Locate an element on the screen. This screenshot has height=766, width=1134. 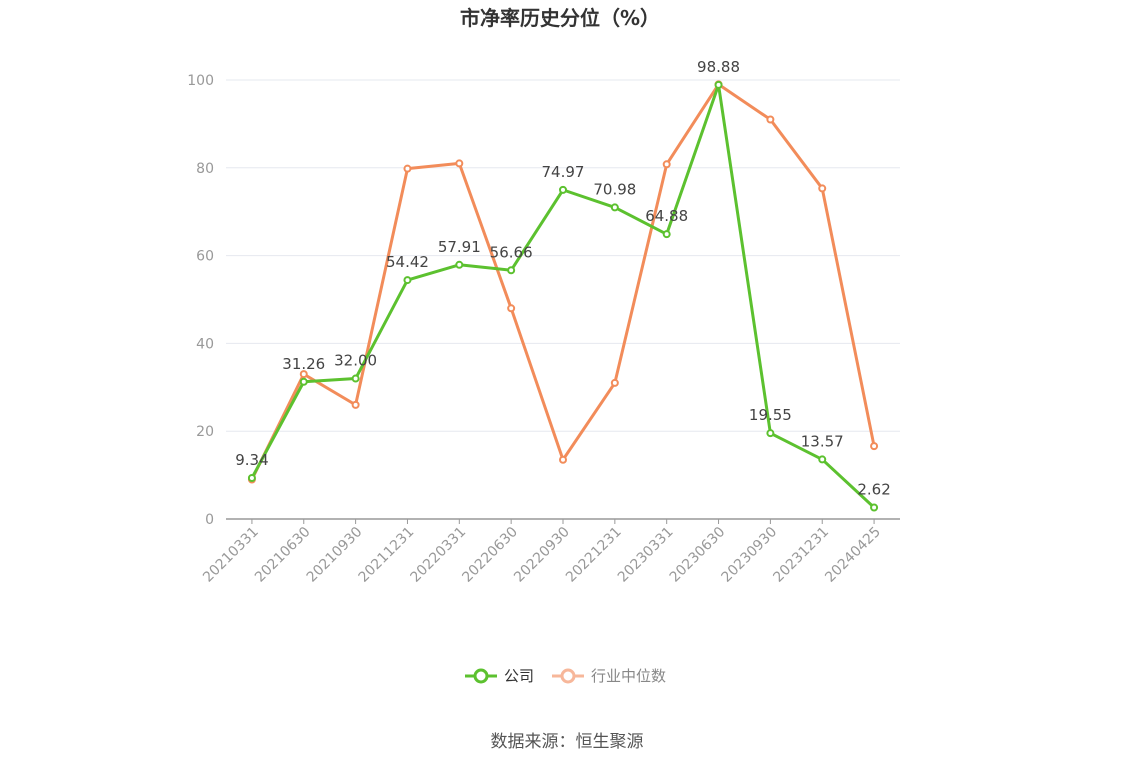
y-tick-label: 40 is located at coordinates (205, 344).